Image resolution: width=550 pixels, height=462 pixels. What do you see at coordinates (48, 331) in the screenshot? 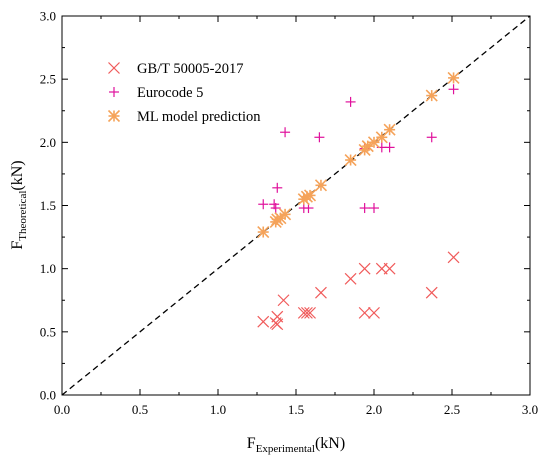
I see `y-tick-label: 0.5` at bounding box center [48, 331].